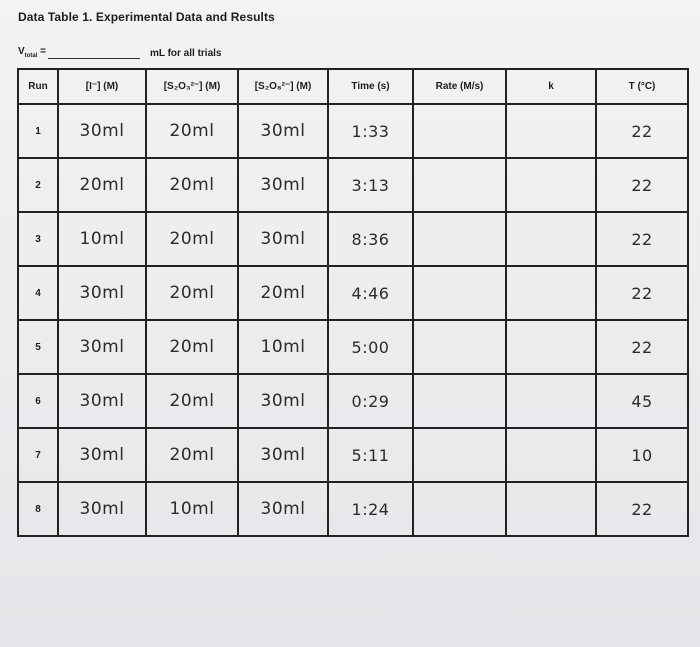 Image resolution: width=700 pixels, height=647 pixels. I want to click on col-temp: T (°C), so click(642, 86).